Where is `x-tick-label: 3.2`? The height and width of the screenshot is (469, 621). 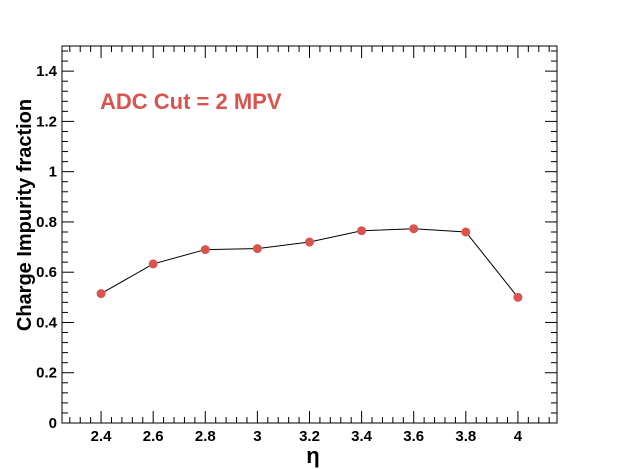 x-tick-label: 3.2 is located at coordinates (309, 436).